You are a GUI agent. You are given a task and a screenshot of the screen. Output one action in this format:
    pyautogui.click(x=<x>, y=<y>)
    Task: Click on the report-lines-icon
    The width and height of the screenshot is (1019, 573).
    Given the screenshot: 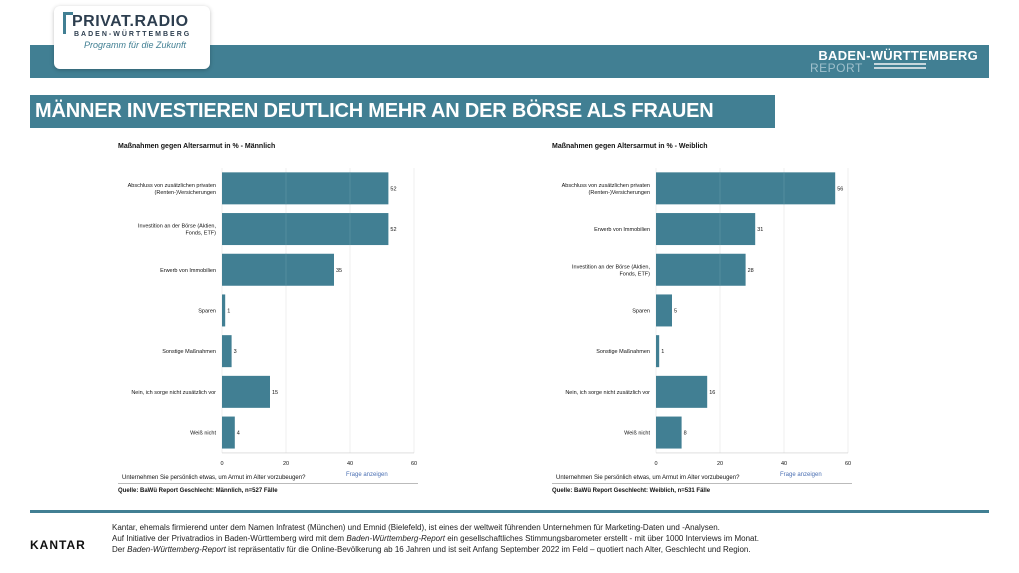 What is the action you would take?
    pyautogui.click(x=900, y=67)
    